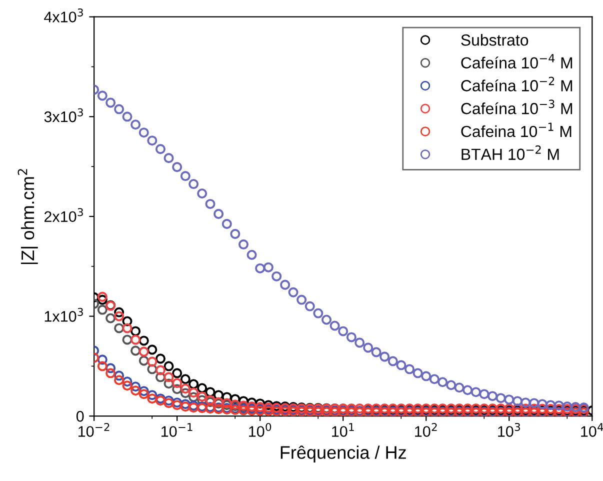  Describe the element at coordinates (63, 15) in the screenshot. I see `y-tick-label: 4x10$^{3}$` at that location.